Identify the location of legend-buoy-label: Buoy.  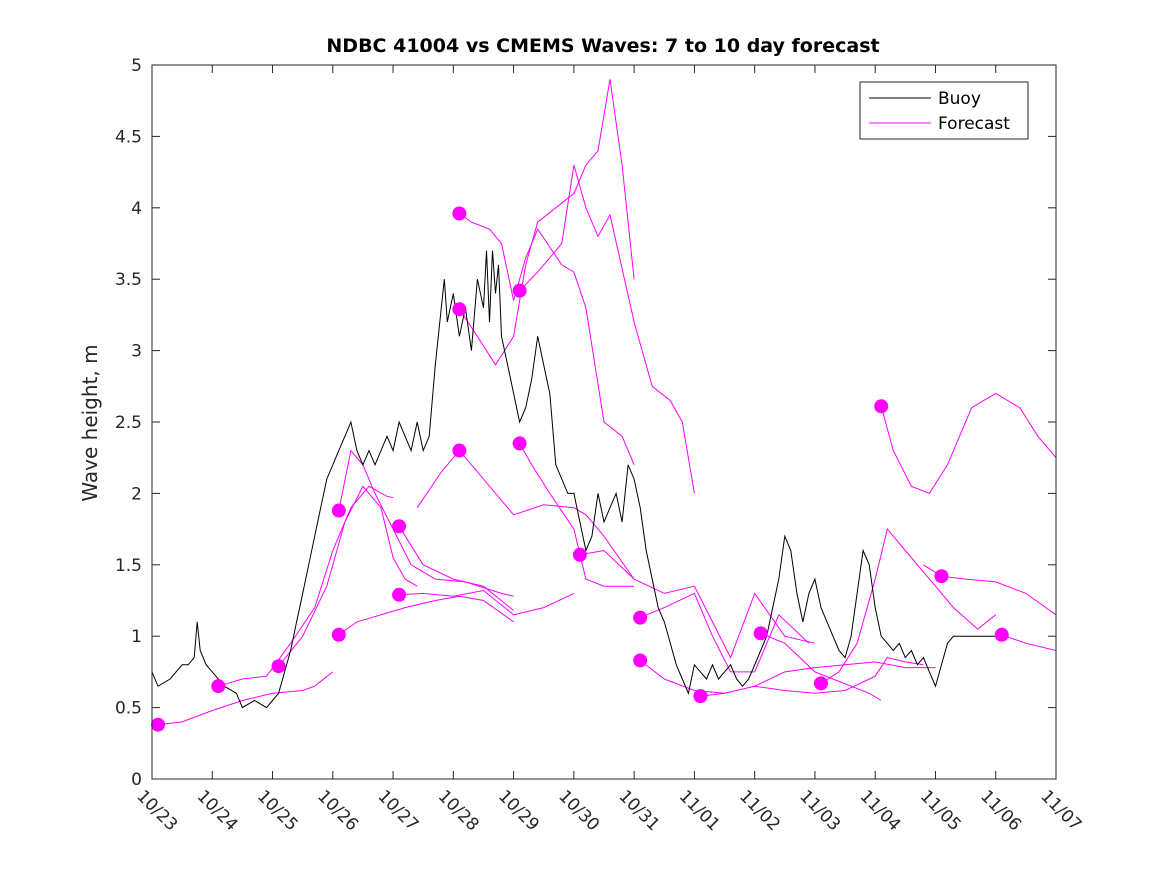
(959, 99).